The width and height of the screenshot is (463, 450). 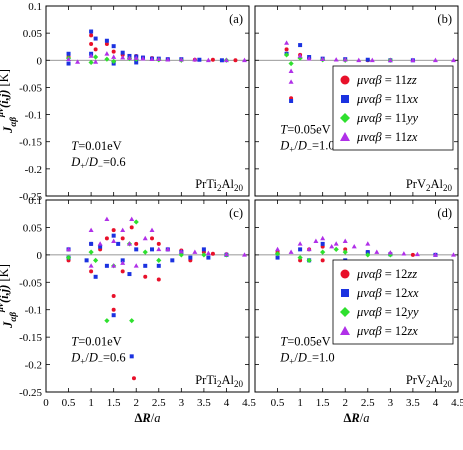 What do you see at coordinates (33, 228) in the screenshot?
I see `y-tick-label: 0.05` at bounding box center [33, 228].